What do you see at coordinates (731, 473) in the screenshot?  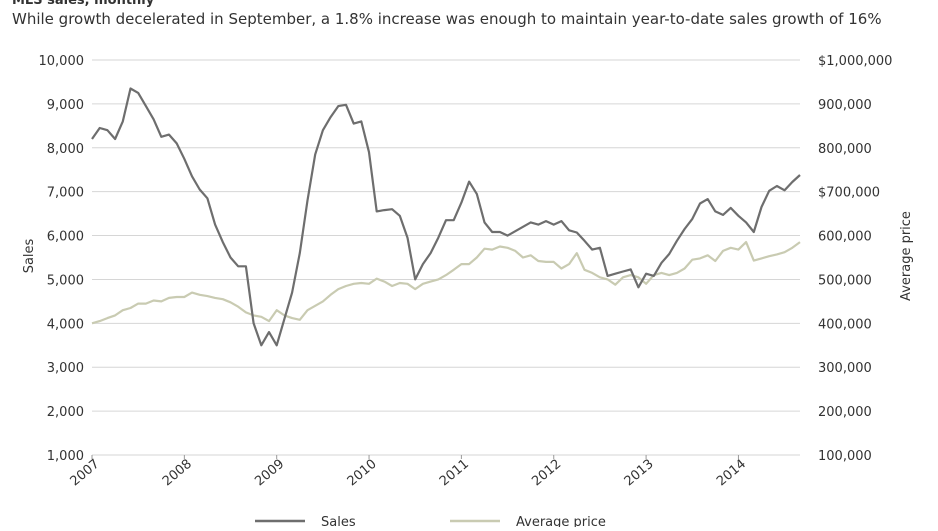 I see `x-tick-label: 2014` at bounding box center [731, 473].